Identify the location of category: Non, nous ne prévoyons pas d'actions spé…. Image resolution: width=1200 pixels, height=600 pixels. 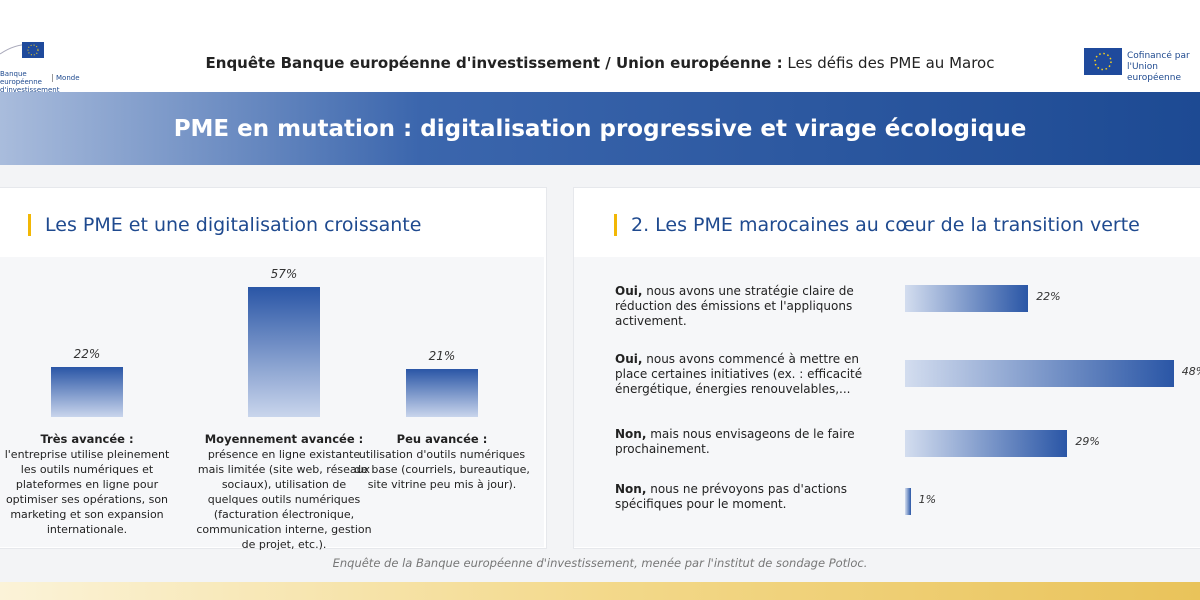
(752, 497).